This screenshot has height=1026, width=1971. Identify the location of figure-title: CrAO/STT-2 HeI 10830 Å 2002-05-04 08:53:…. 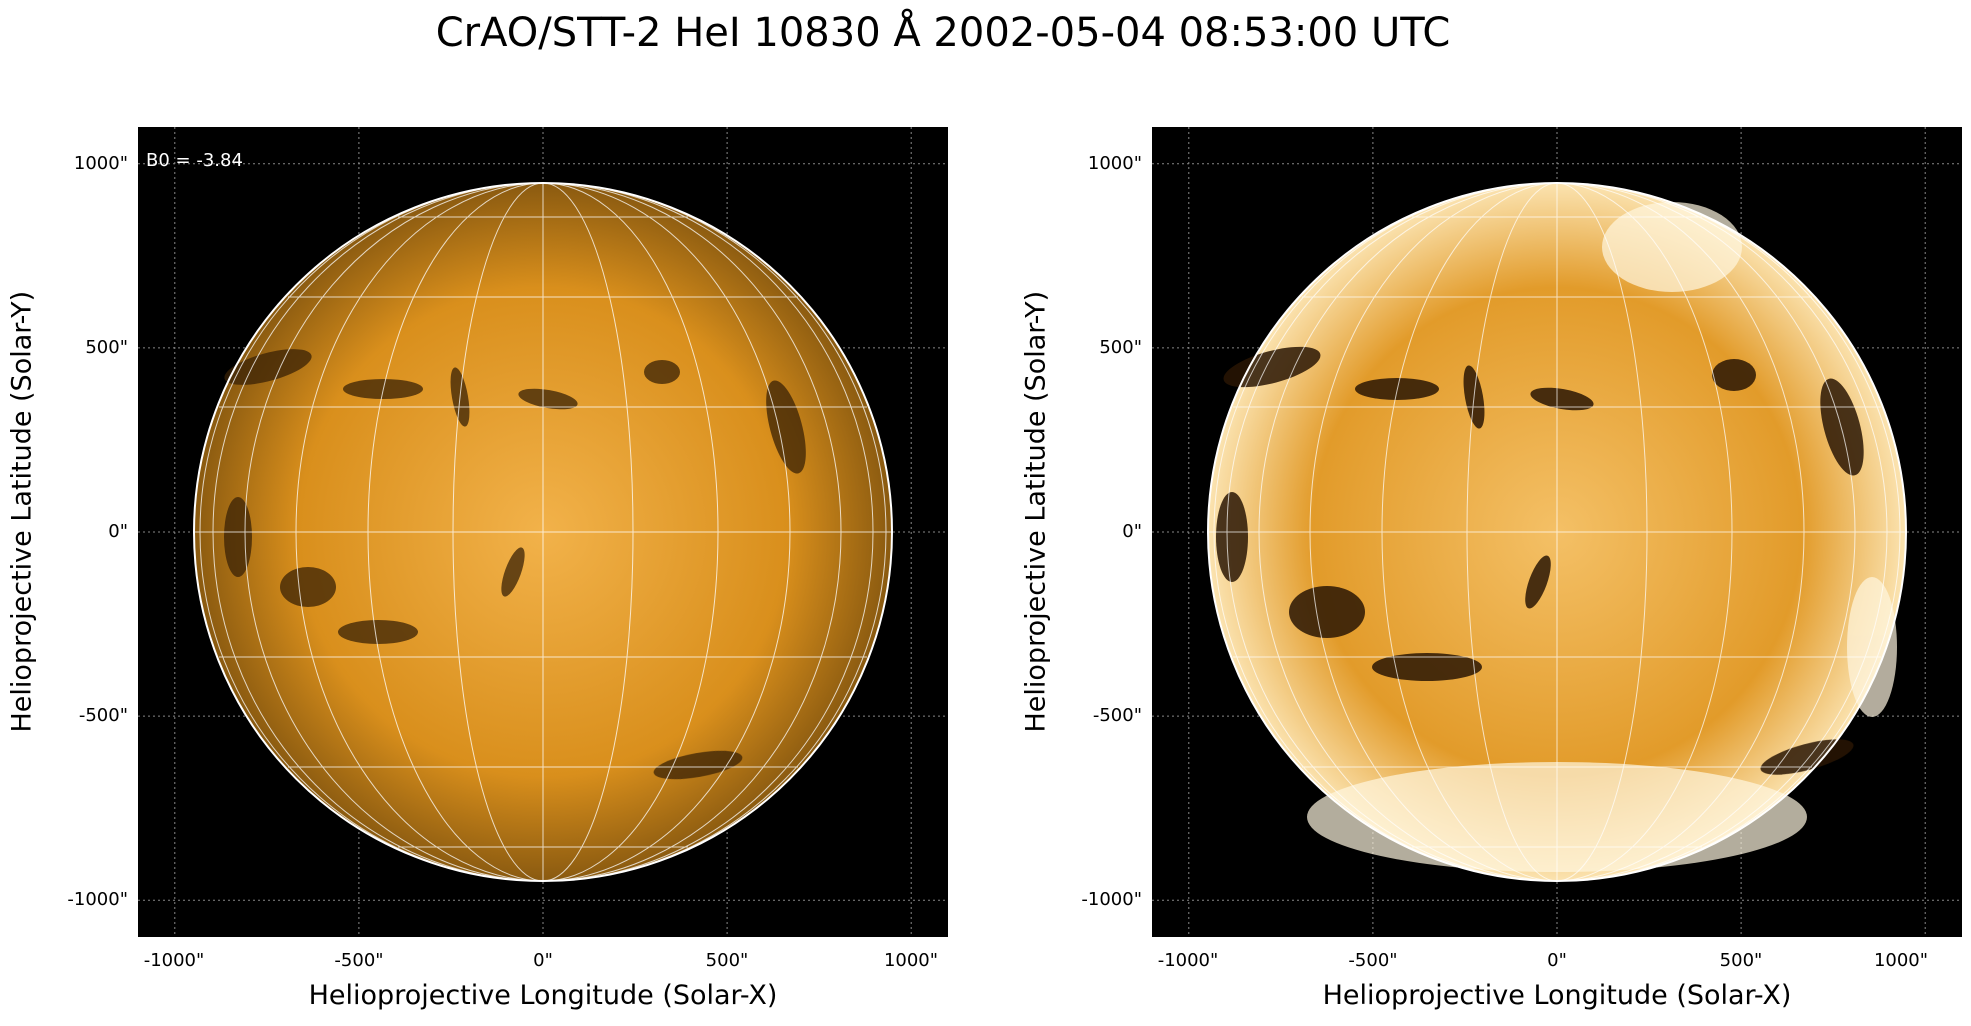
(943, 33).